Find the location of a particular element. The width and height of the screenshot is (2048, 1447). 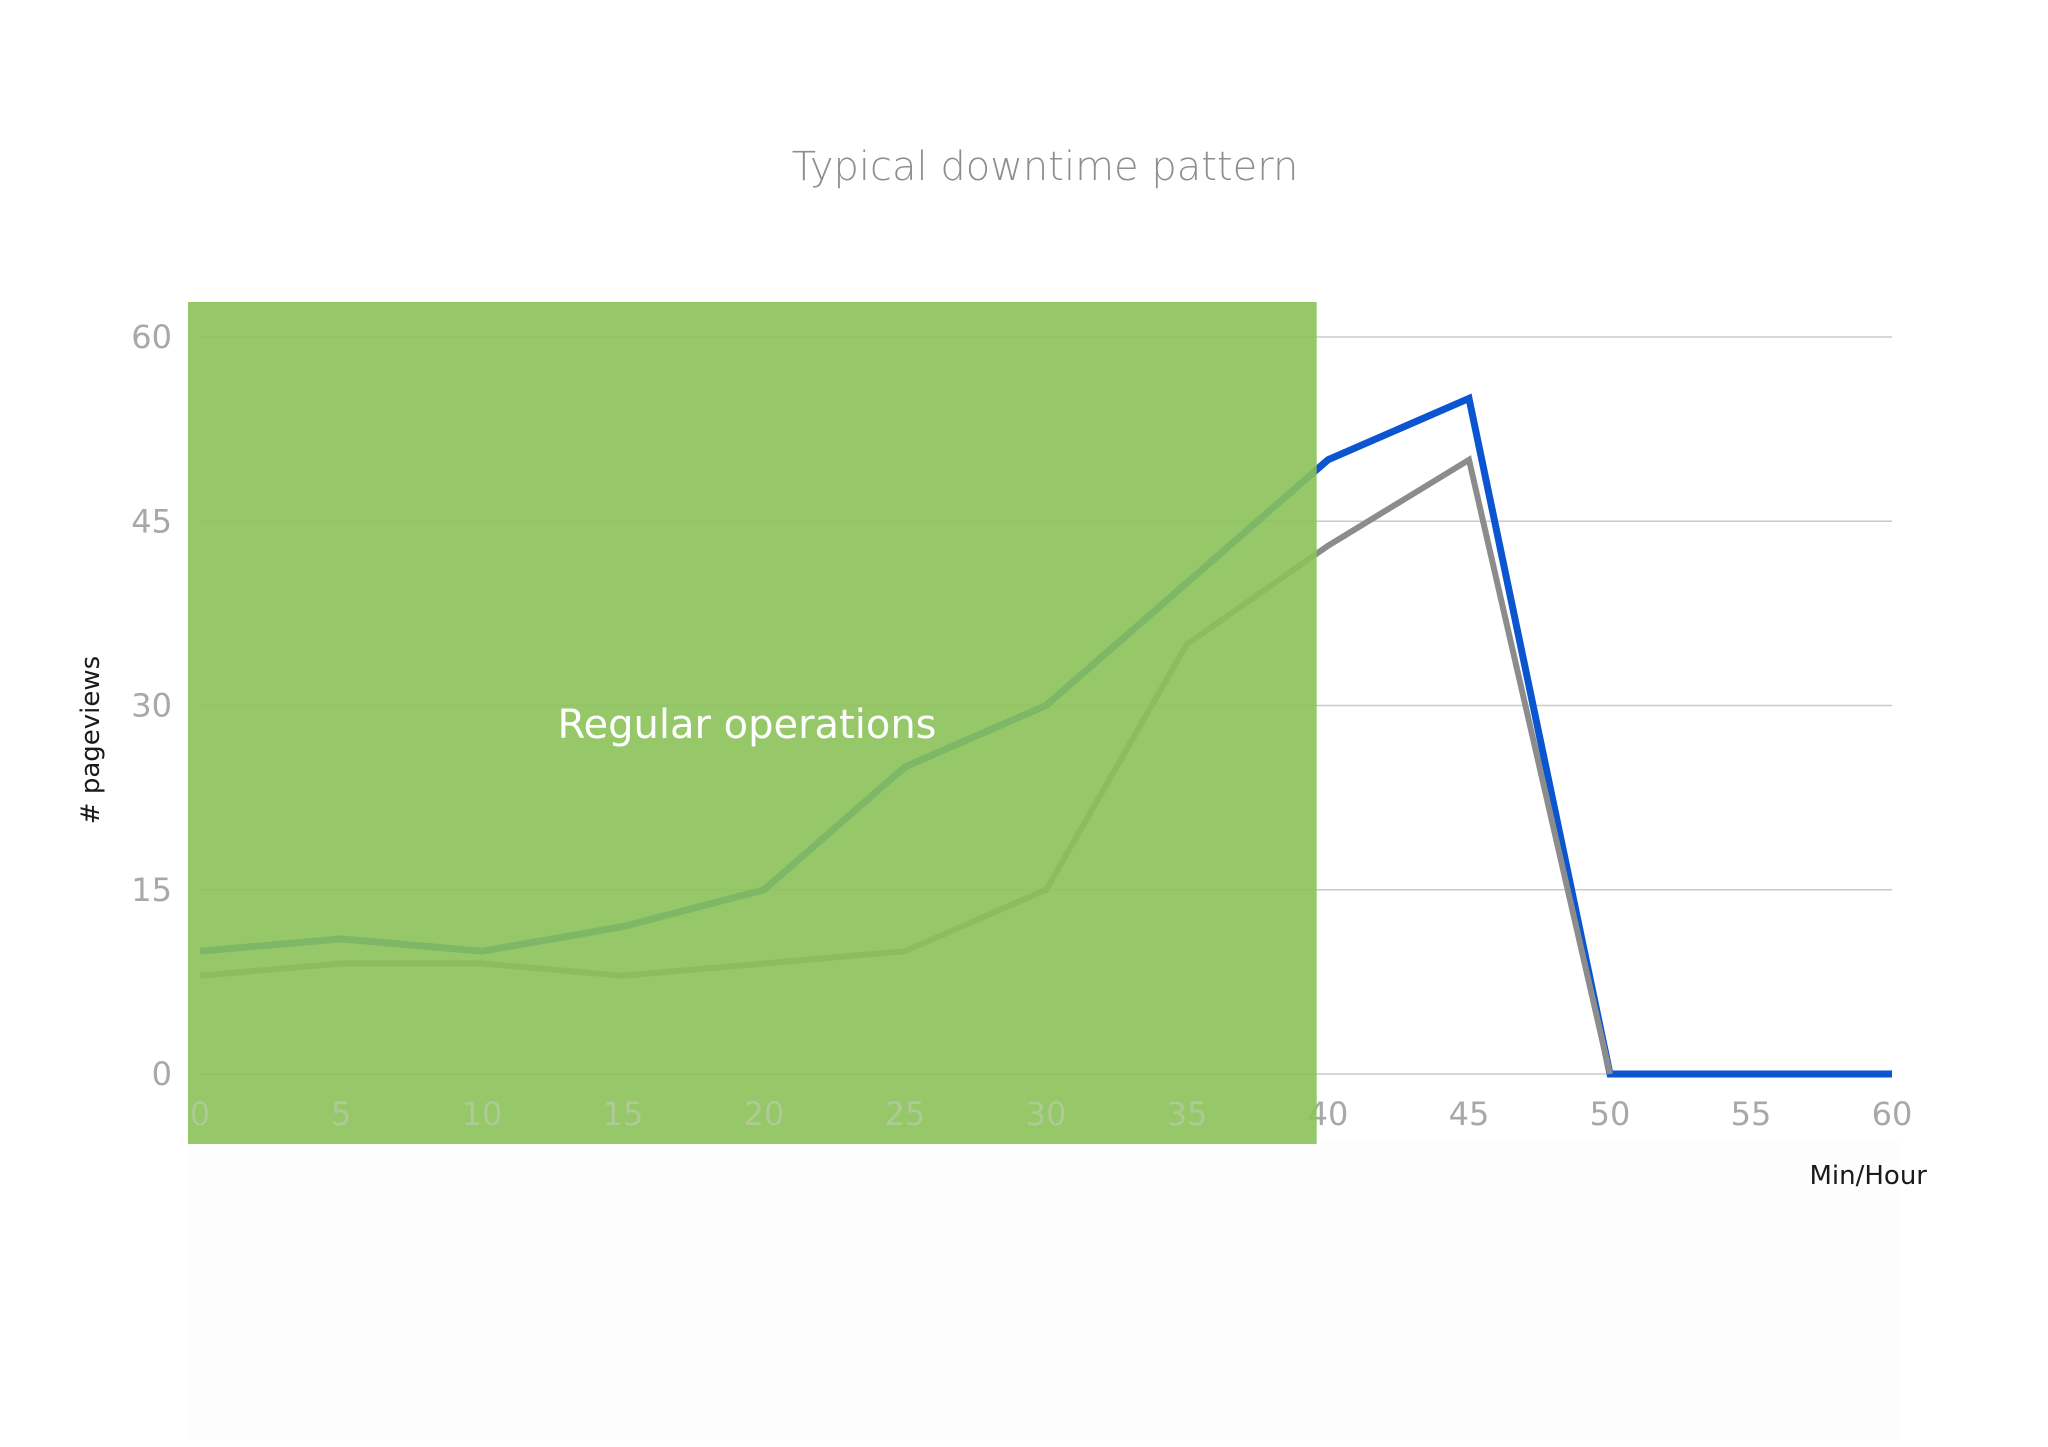

x-tick-label-overlay-15: 15 is located at coordinates (623, 1114).